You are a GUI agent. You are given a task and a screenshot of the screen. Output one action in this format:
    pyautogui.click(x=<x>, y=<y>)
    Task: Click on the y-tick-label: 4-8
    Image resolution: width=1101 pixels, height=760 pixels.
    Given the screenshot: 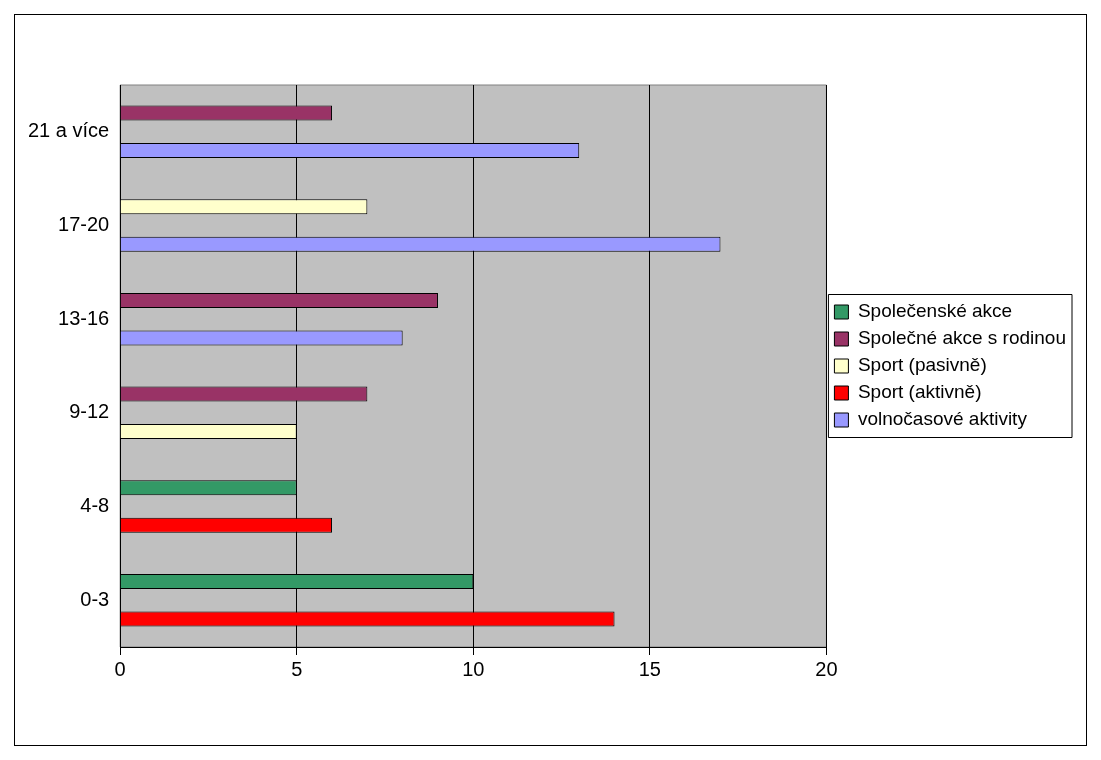 What is the action you would take?
    pyautogui.click(x=95, y=505)
    